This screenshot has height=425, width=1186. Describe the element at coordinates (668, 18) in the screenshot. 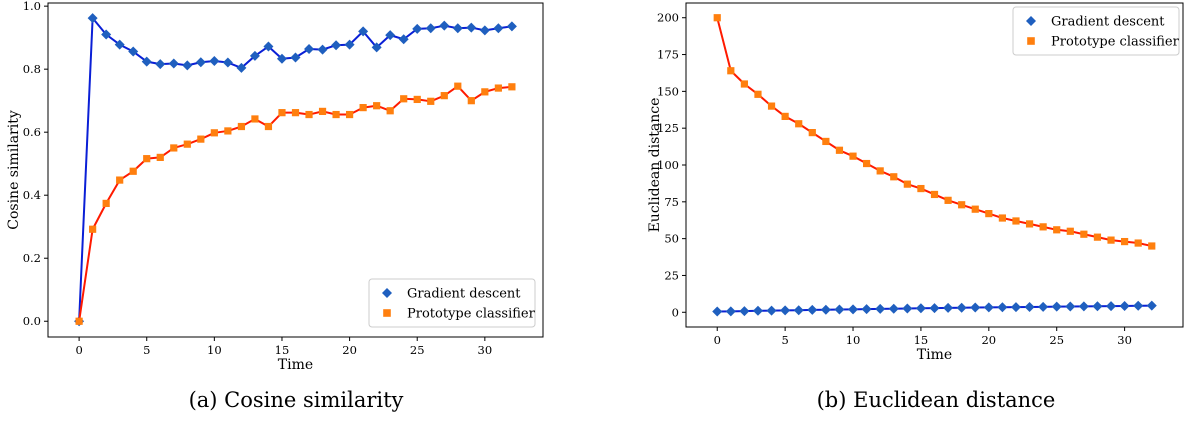

I see `y-tick-label: 200` at that location.